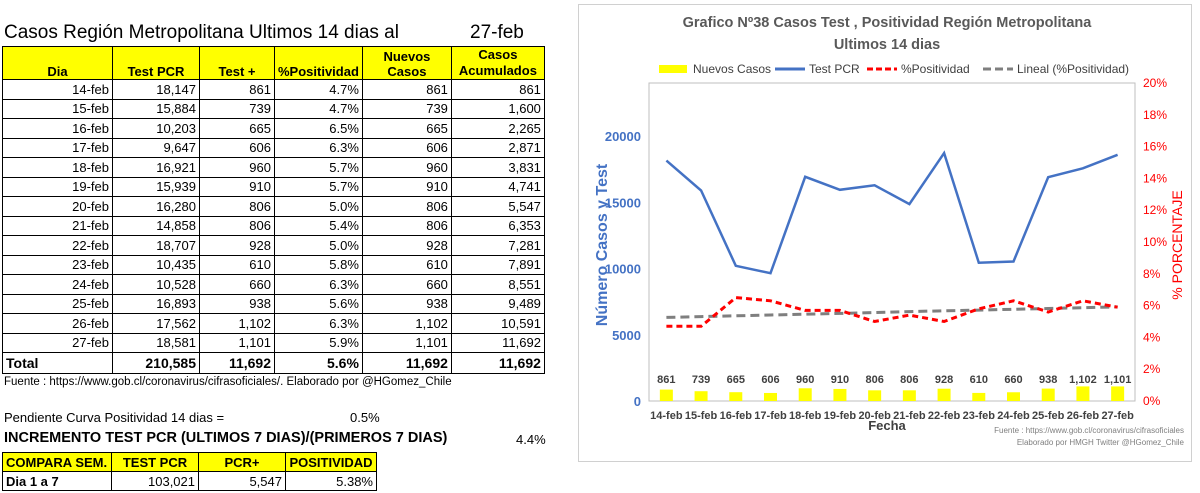 This screenshot has height=493, width=1200. I want to click on table-cell: 6.5%, so click(318, 128).